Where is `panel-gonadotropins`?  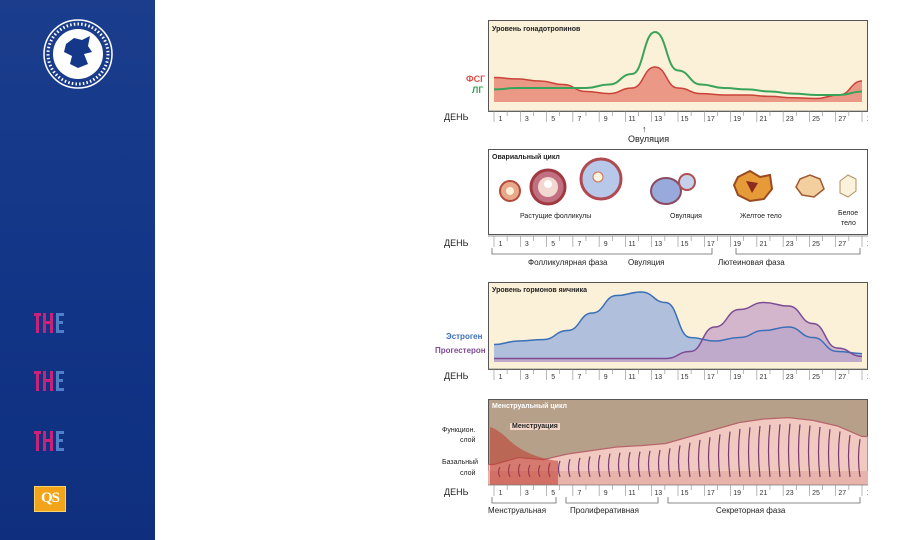 panel-gonadotropins is located at coordinates (678, 66).